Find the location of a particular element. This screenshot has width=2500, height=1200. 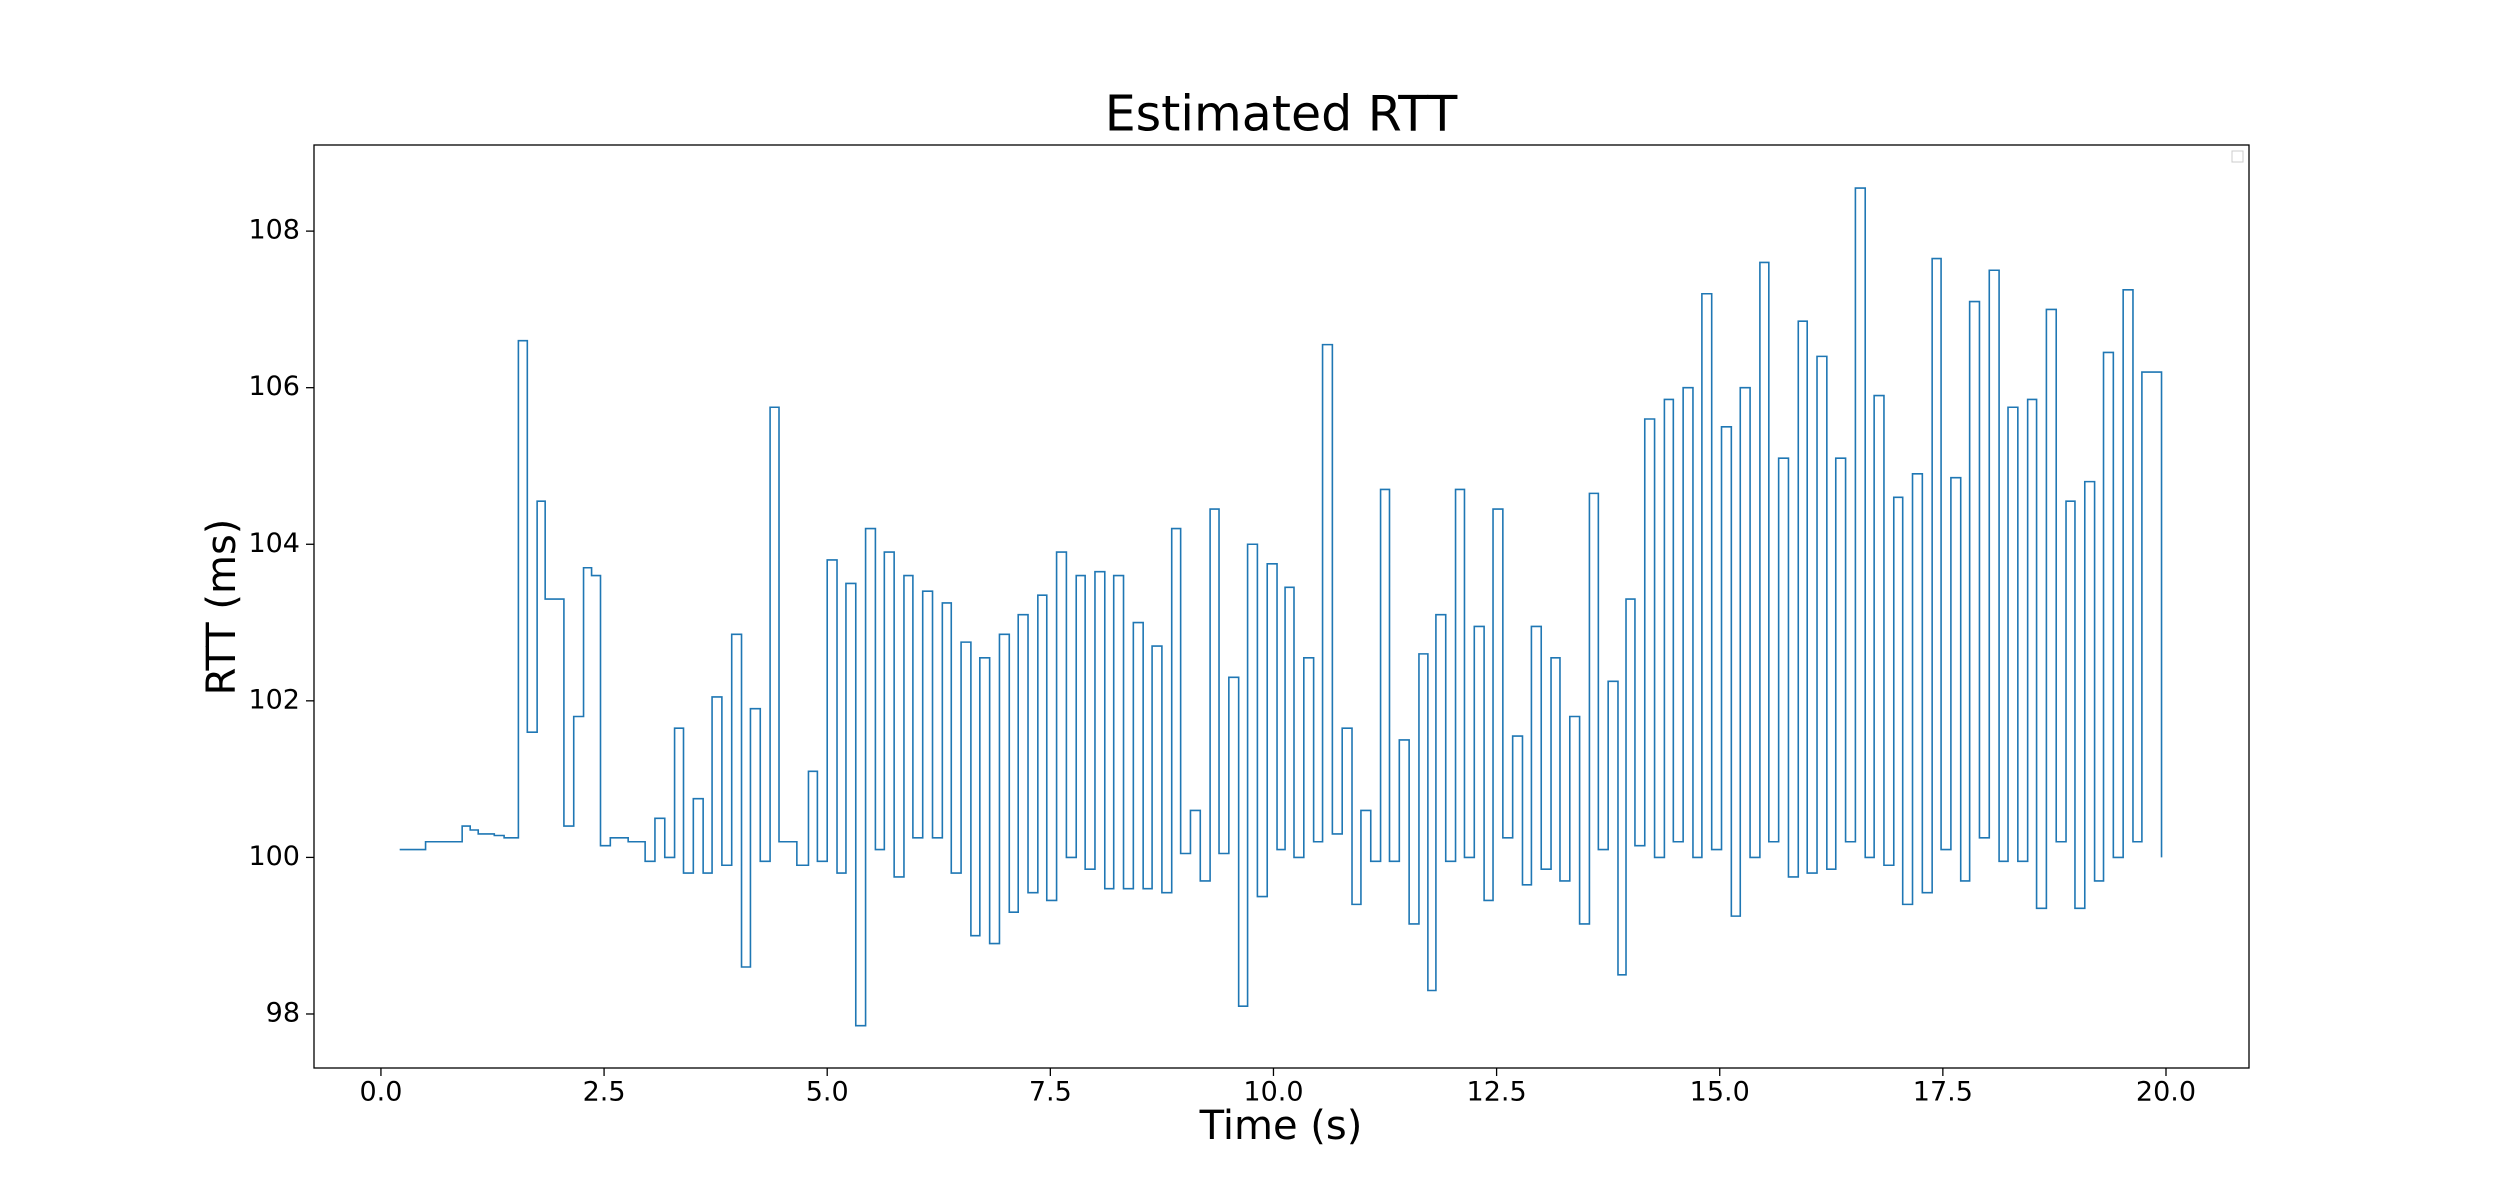

chart-title: Estimated RTT is located at coordinates (1282, 114).